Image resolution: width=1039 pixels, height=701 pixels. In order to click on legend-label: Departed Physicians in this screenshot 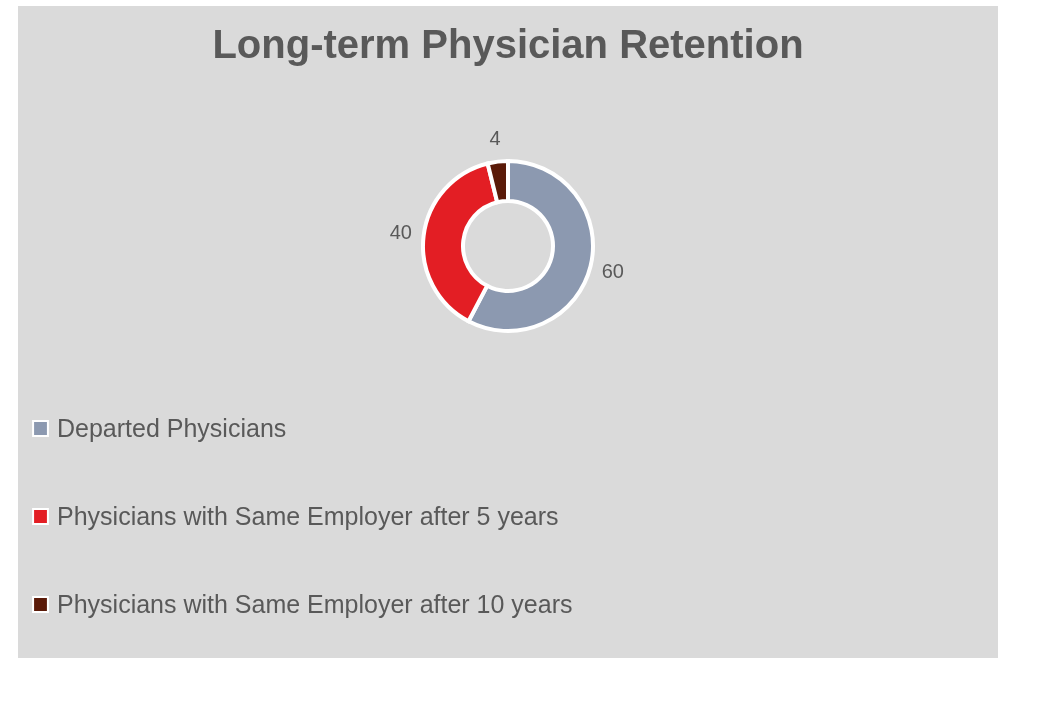, I will do `click(172, 427)`.